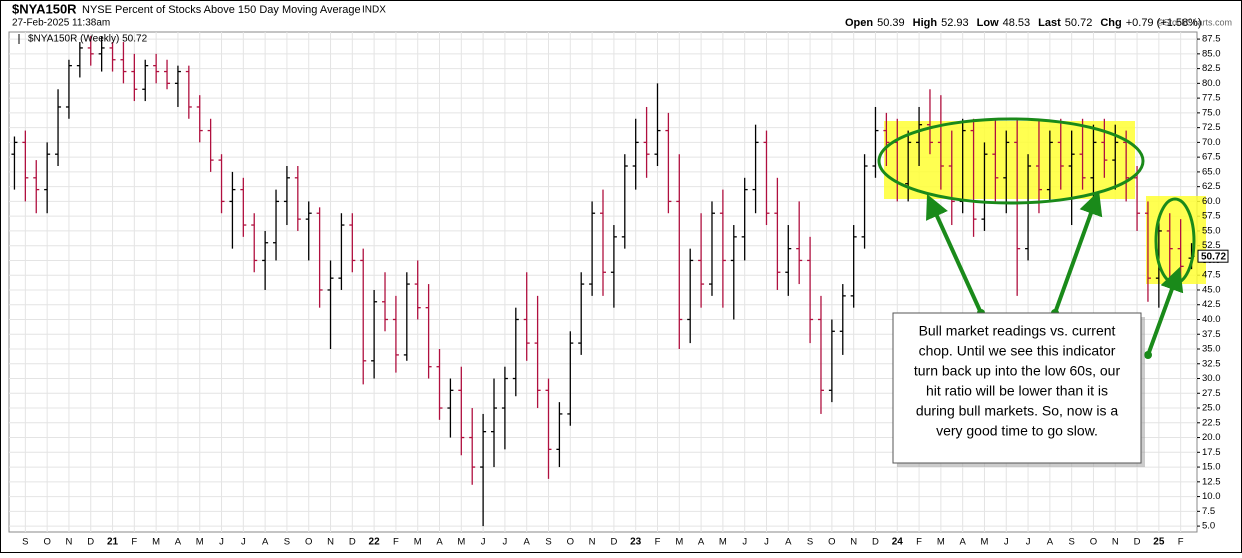  I want to click on x-tick-label: 22, so click(375, 542).